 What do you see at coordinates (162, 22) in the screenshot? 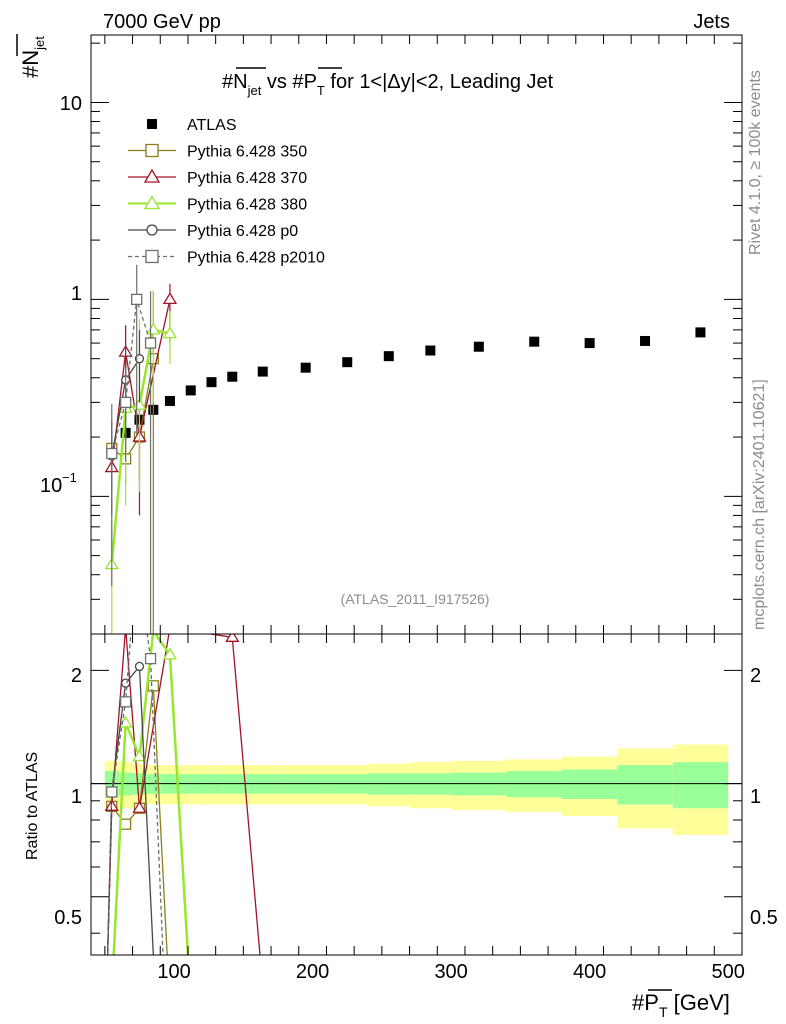
I see `header-energy-label: 7000 GeV pp` at bounding box center [162, 22].